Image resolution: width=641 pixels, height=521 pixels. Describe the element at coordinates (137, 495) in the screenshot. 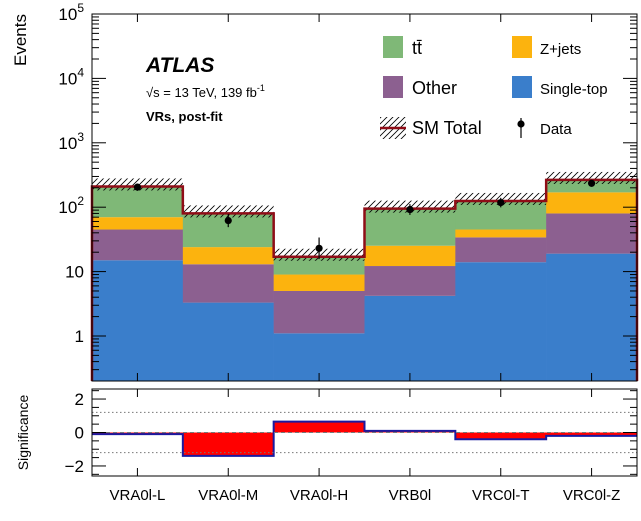

I see `x-tick-label-0: VRA0l-L` at that location.